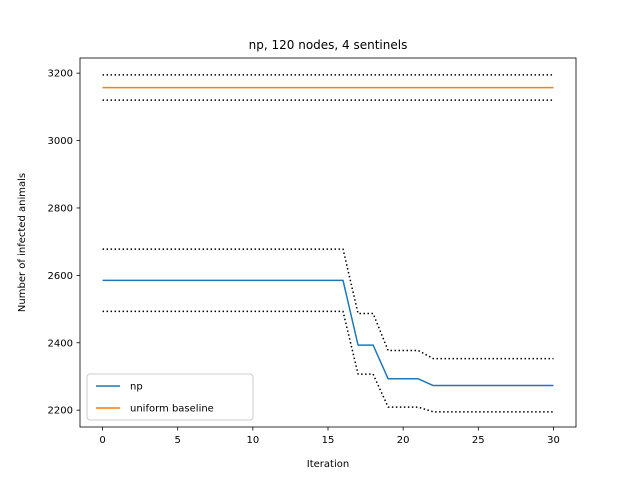 This screenshot has width=640, height=480. I want to click on legend: np uniform baseline, so click(170, 397).